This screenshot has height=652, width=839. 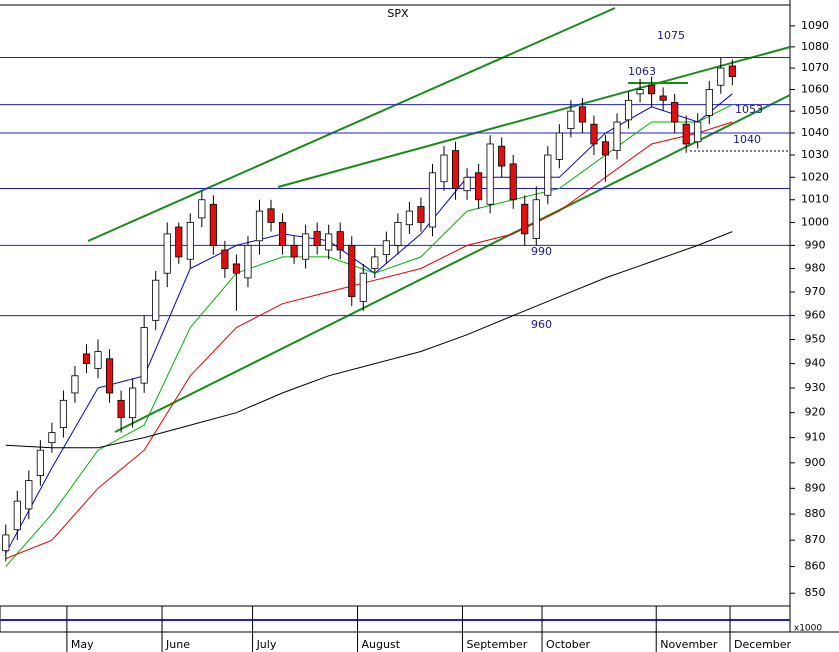 I want to click on trend-line, so click(x=534, y=117).